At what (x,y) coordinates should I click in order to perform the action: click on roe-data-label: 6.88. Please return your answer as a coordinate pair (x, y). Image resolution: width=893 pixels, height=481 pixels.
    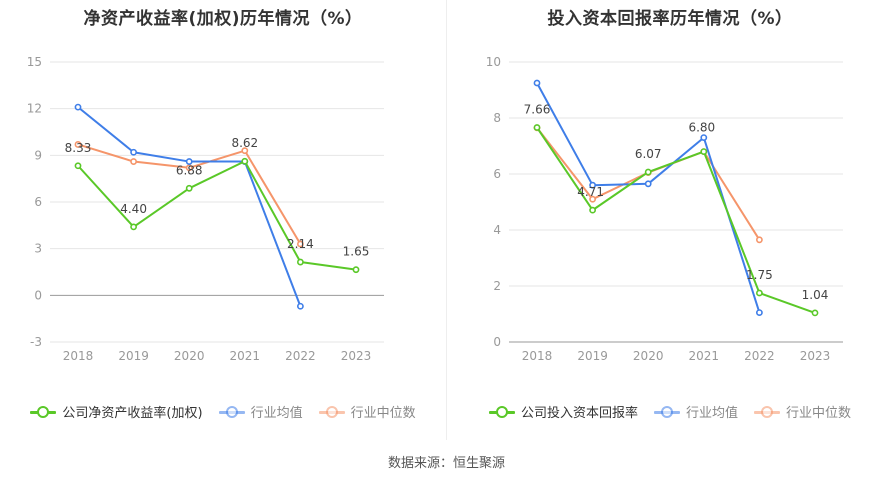
    Looking at the image, I should click on (189, 170).